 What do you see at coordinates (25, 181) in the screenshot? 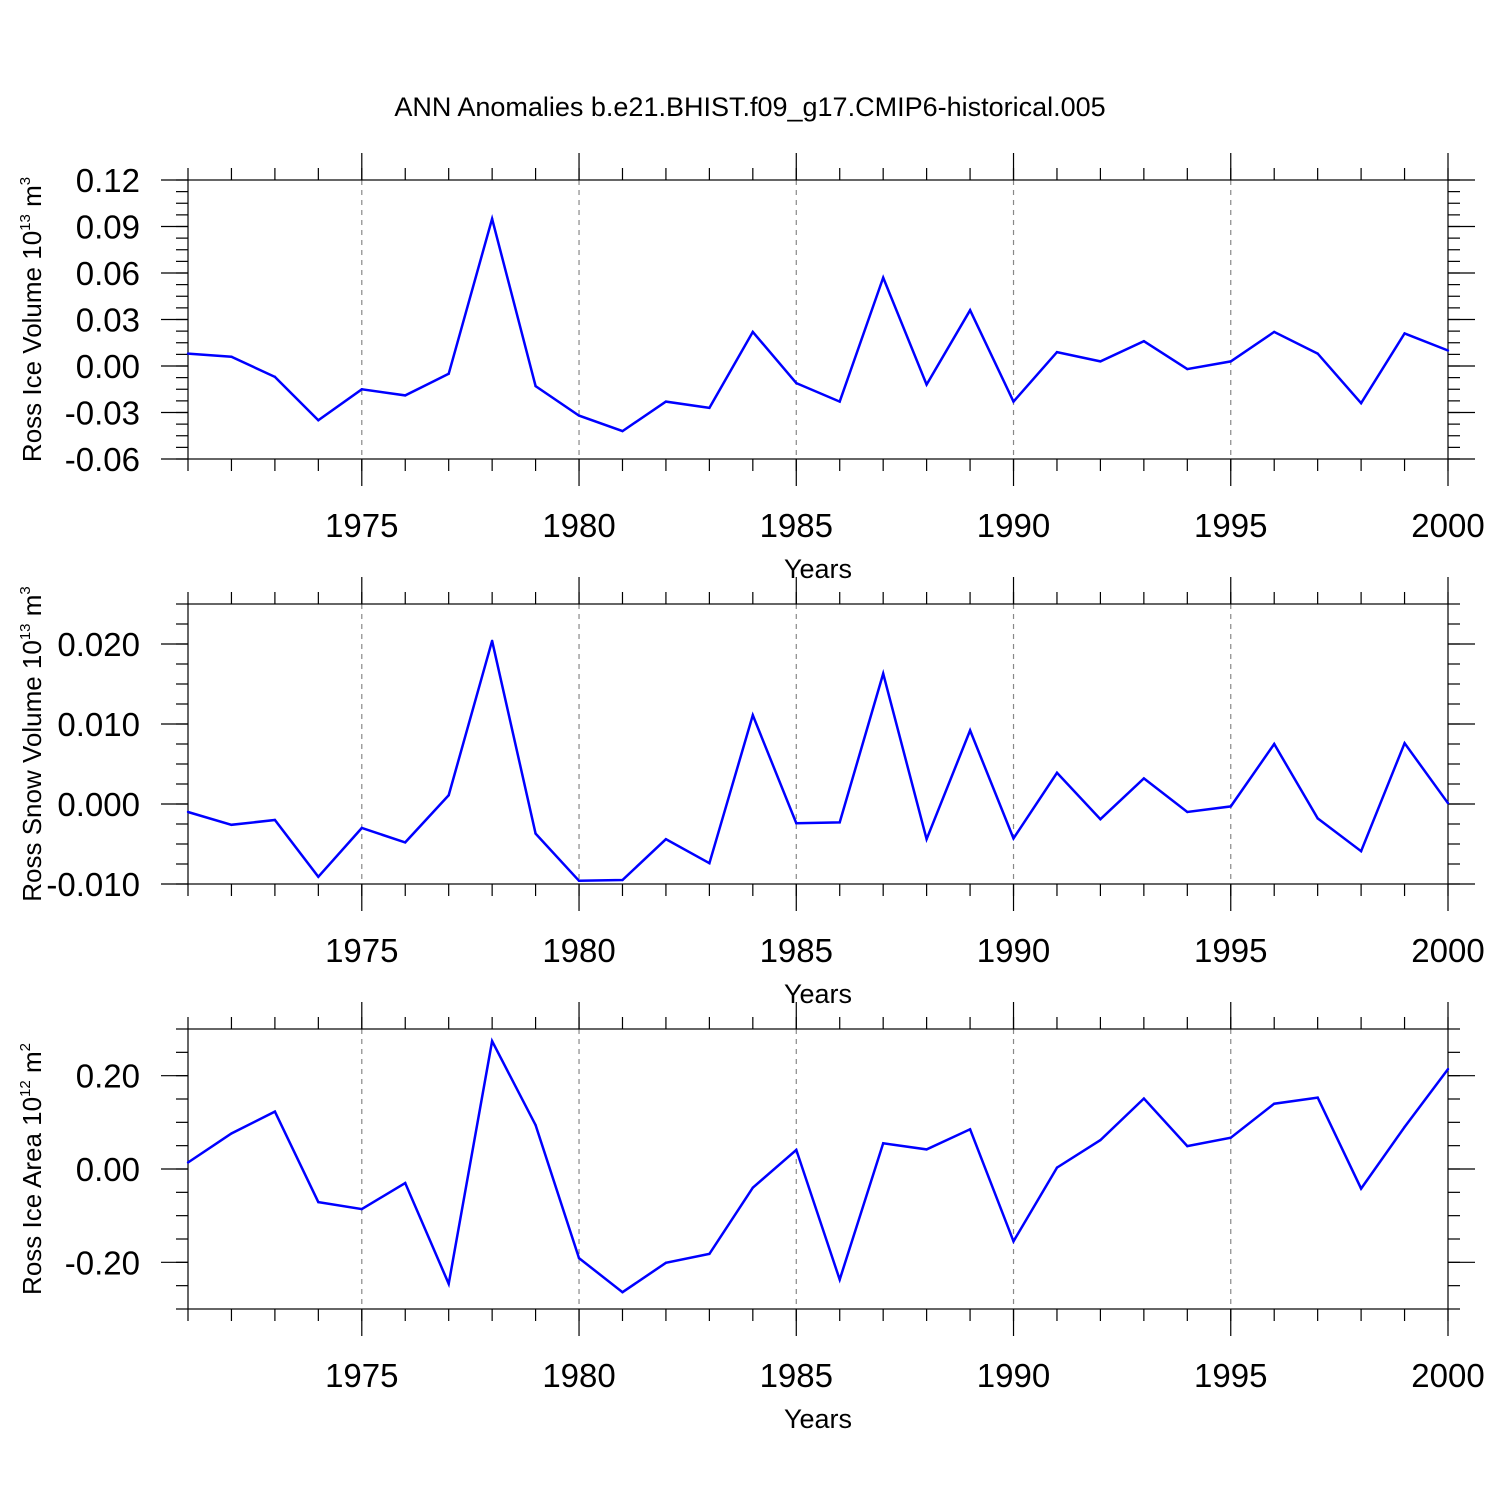
I see `y-axis-title-unit-exponent: 3` at bounding box center [25, 181].